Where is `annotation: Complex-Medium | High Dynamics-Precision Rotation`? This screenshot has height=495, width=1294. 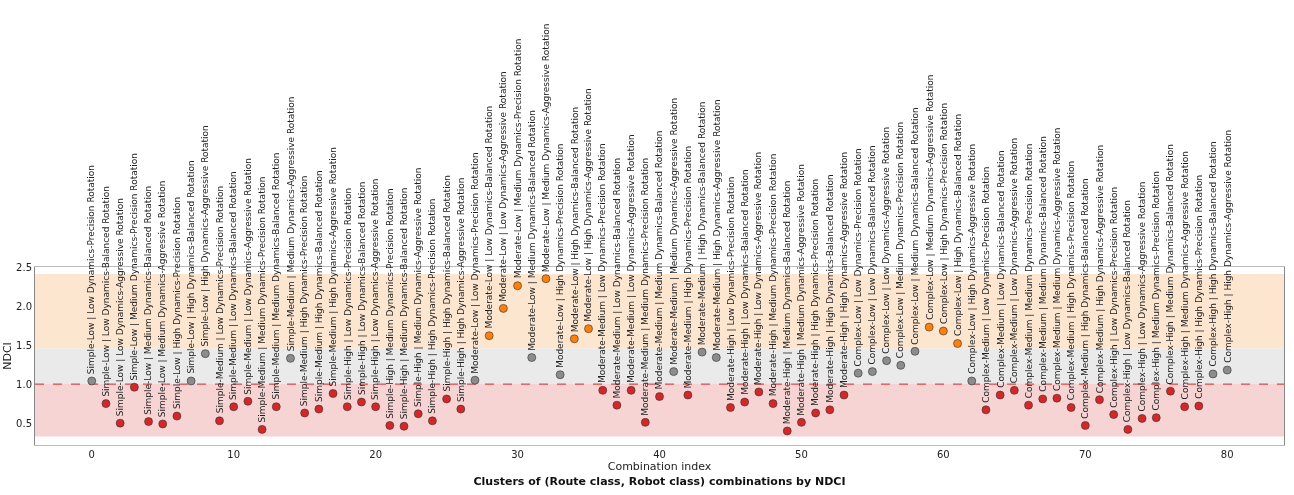 annotation: Complex-Medium | High Dynamics-Precision Rotation is located at coordinates (1071, 280).